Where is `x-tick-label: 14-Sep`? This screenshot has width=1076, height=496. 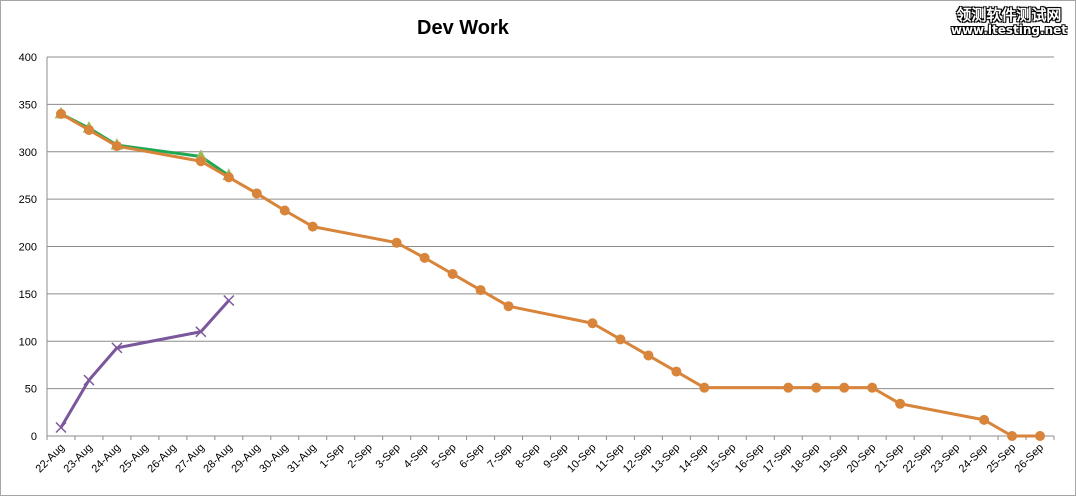
x-tick-label: 14-Sep is located at coordinates (694, 459).